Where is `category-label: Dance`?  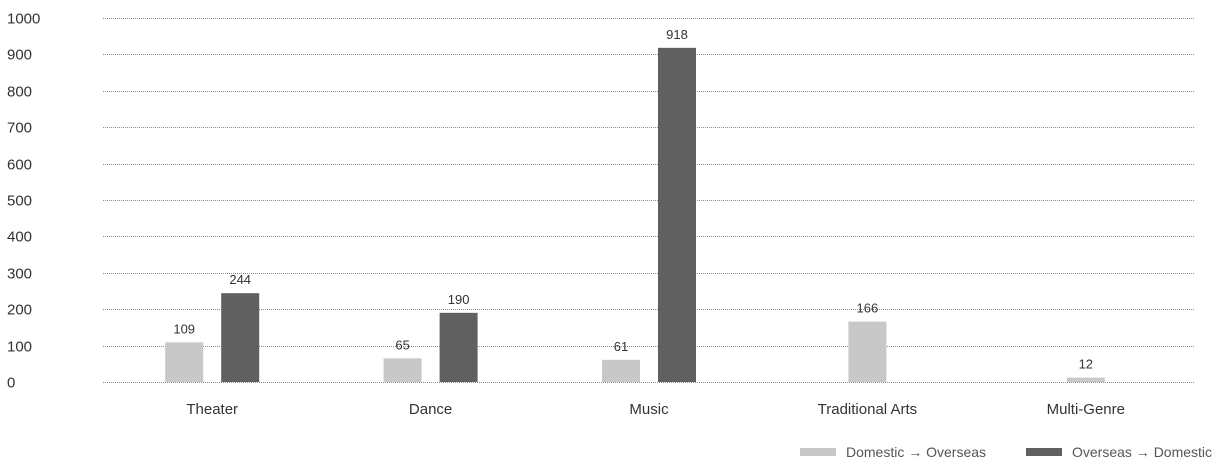 category-label: Dance is located at coordinates (430, 409).